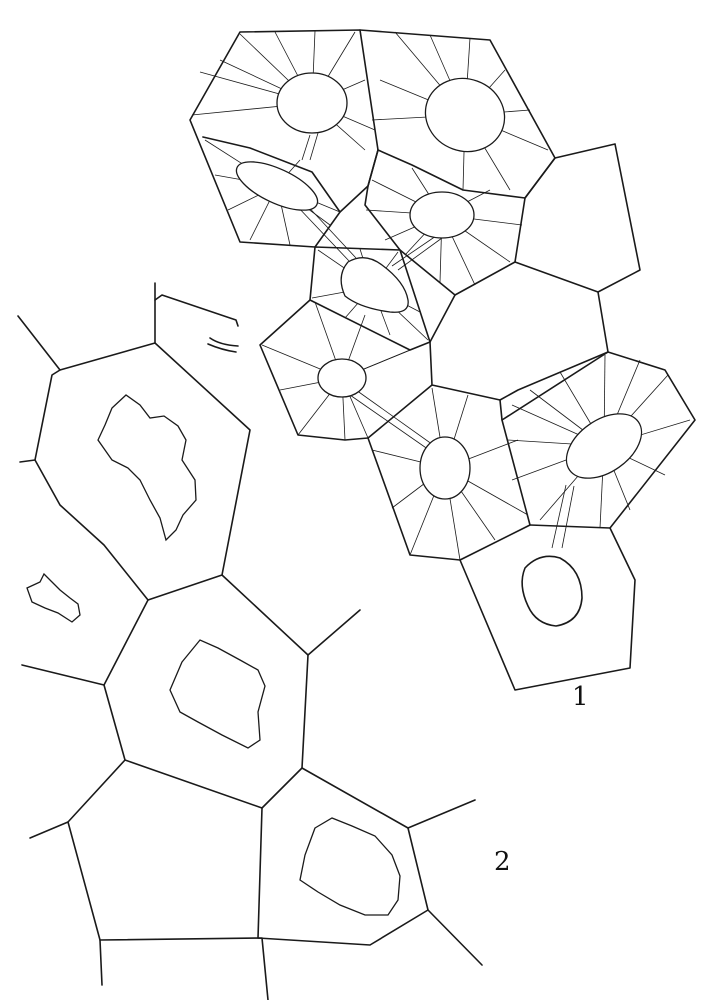 This screenshot has height=1000, width=711. I want to click on figure-1-label: 1, so click(580, 697).